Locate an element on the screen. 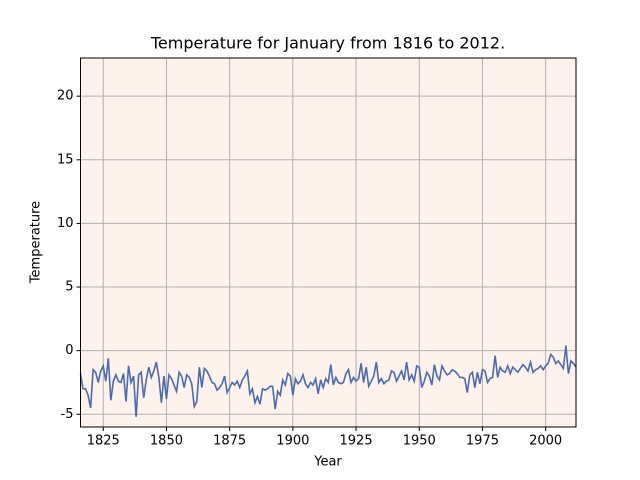 The height and width of the screenshot is (480, 640). y-tick-label: 0 is located at coordinates (69, 350).